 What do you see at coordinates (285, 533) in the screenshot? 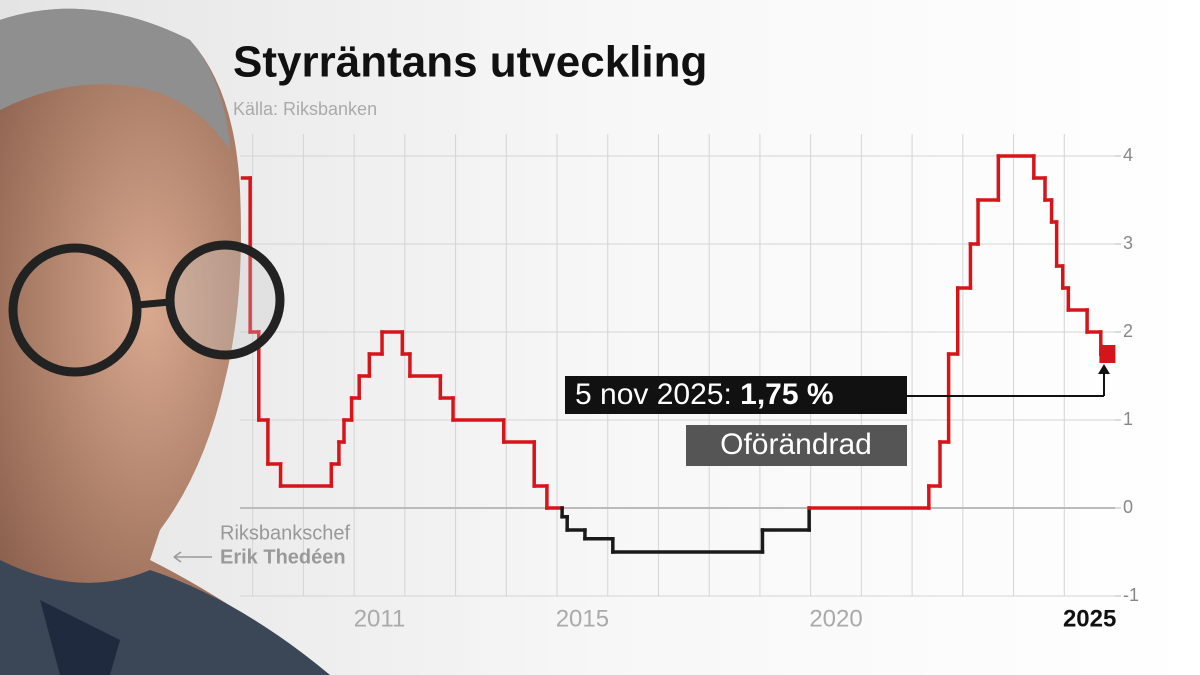
I see `person-role: Riksbankschef` at bounding box center [285, 533].